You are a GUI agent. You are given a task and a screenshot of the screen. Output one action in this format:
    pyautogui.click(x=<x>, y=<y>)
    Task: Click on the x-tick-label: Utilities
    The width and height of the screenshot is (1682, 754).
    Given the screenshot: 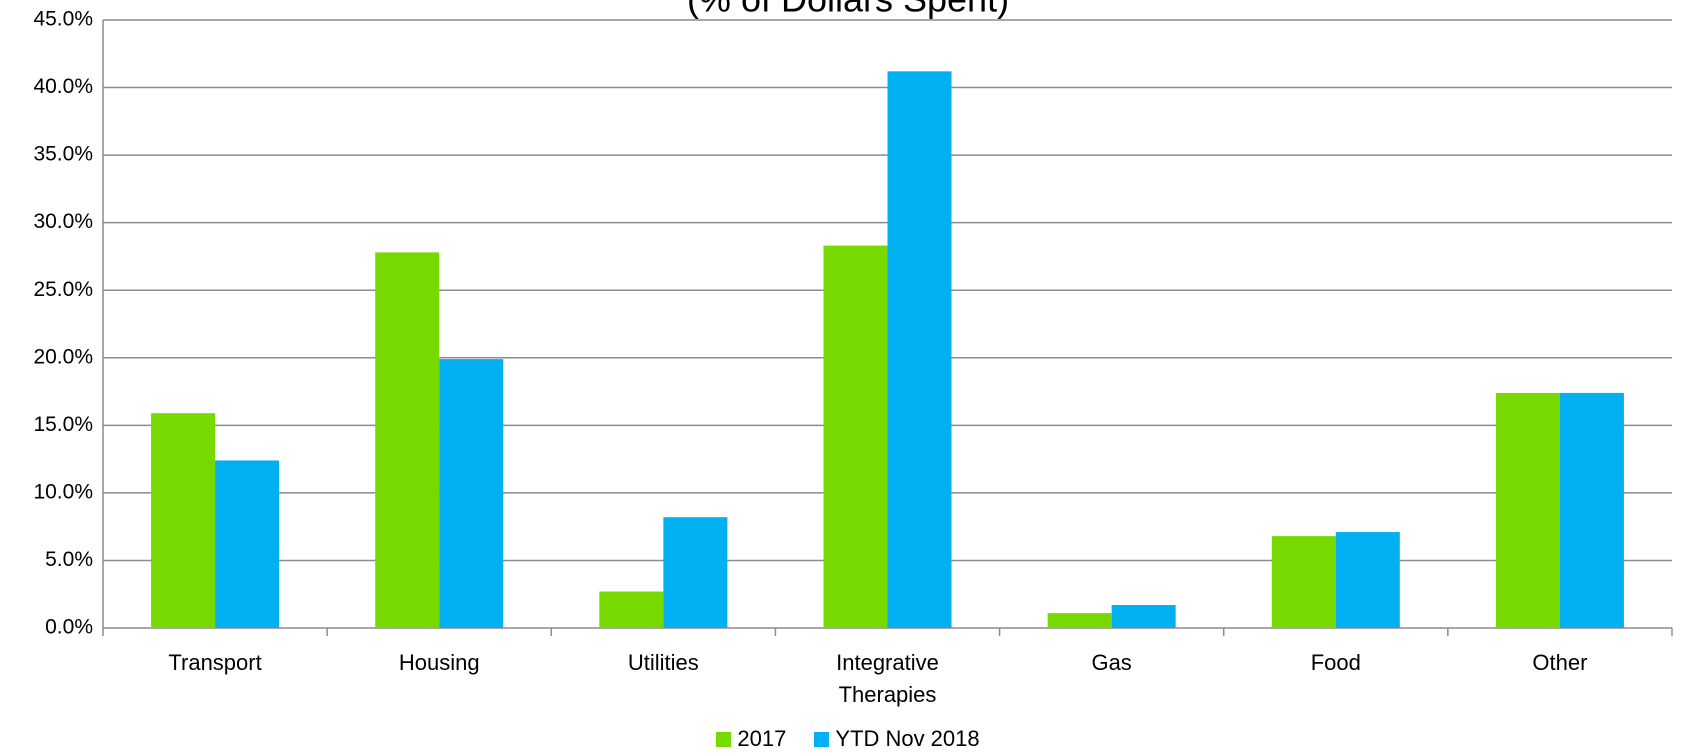 What is the action you would take?
    pyautogui.click(x=663, y=662)
    